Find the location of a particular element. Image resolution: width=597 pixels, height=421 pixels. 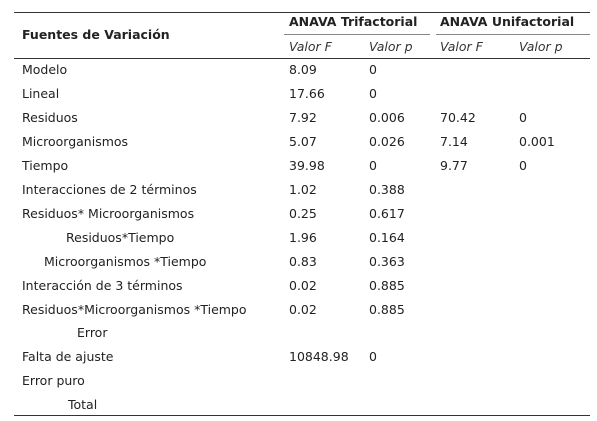

row-label: Residuos*Tiempo is located at coordinates (120, 237).